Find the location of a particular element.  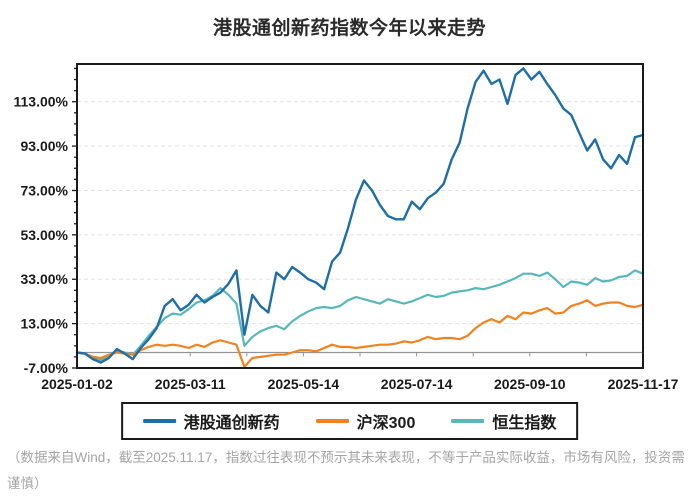

series-line-沪深300 is located at coordinates (360, 333).